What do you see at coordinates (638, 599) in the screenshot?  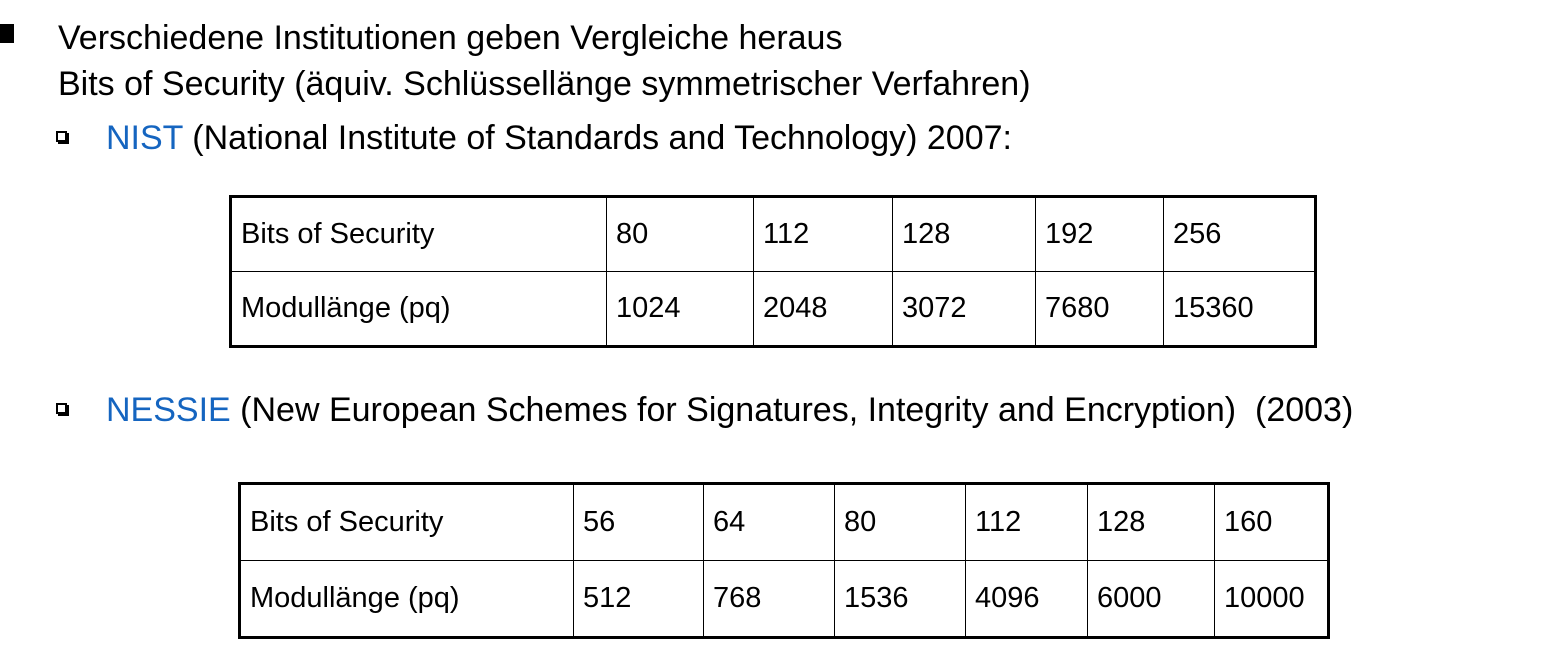 I see `table-cell: 512` at bounding box center [638, 599].